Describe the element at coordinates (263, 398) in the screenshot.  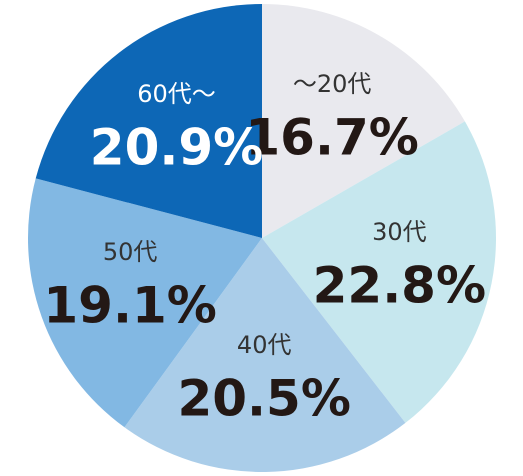
I see `slice-value-label: 20.5%` at that location.